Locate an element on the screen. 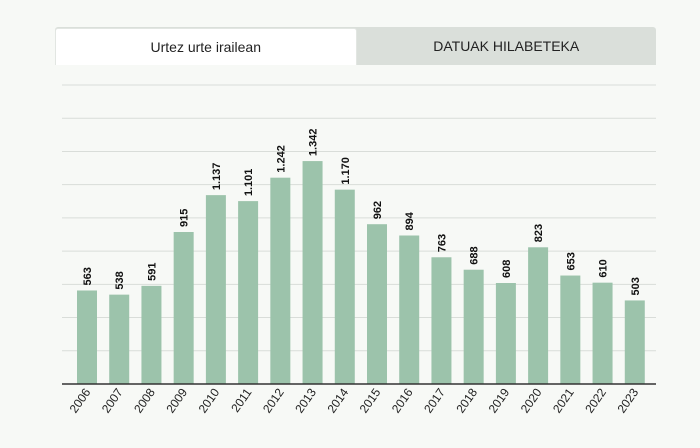 Image resolution: width=700 pixels, height=448 pixels. value-label: 1.170 is located at coordinates (346, 171).